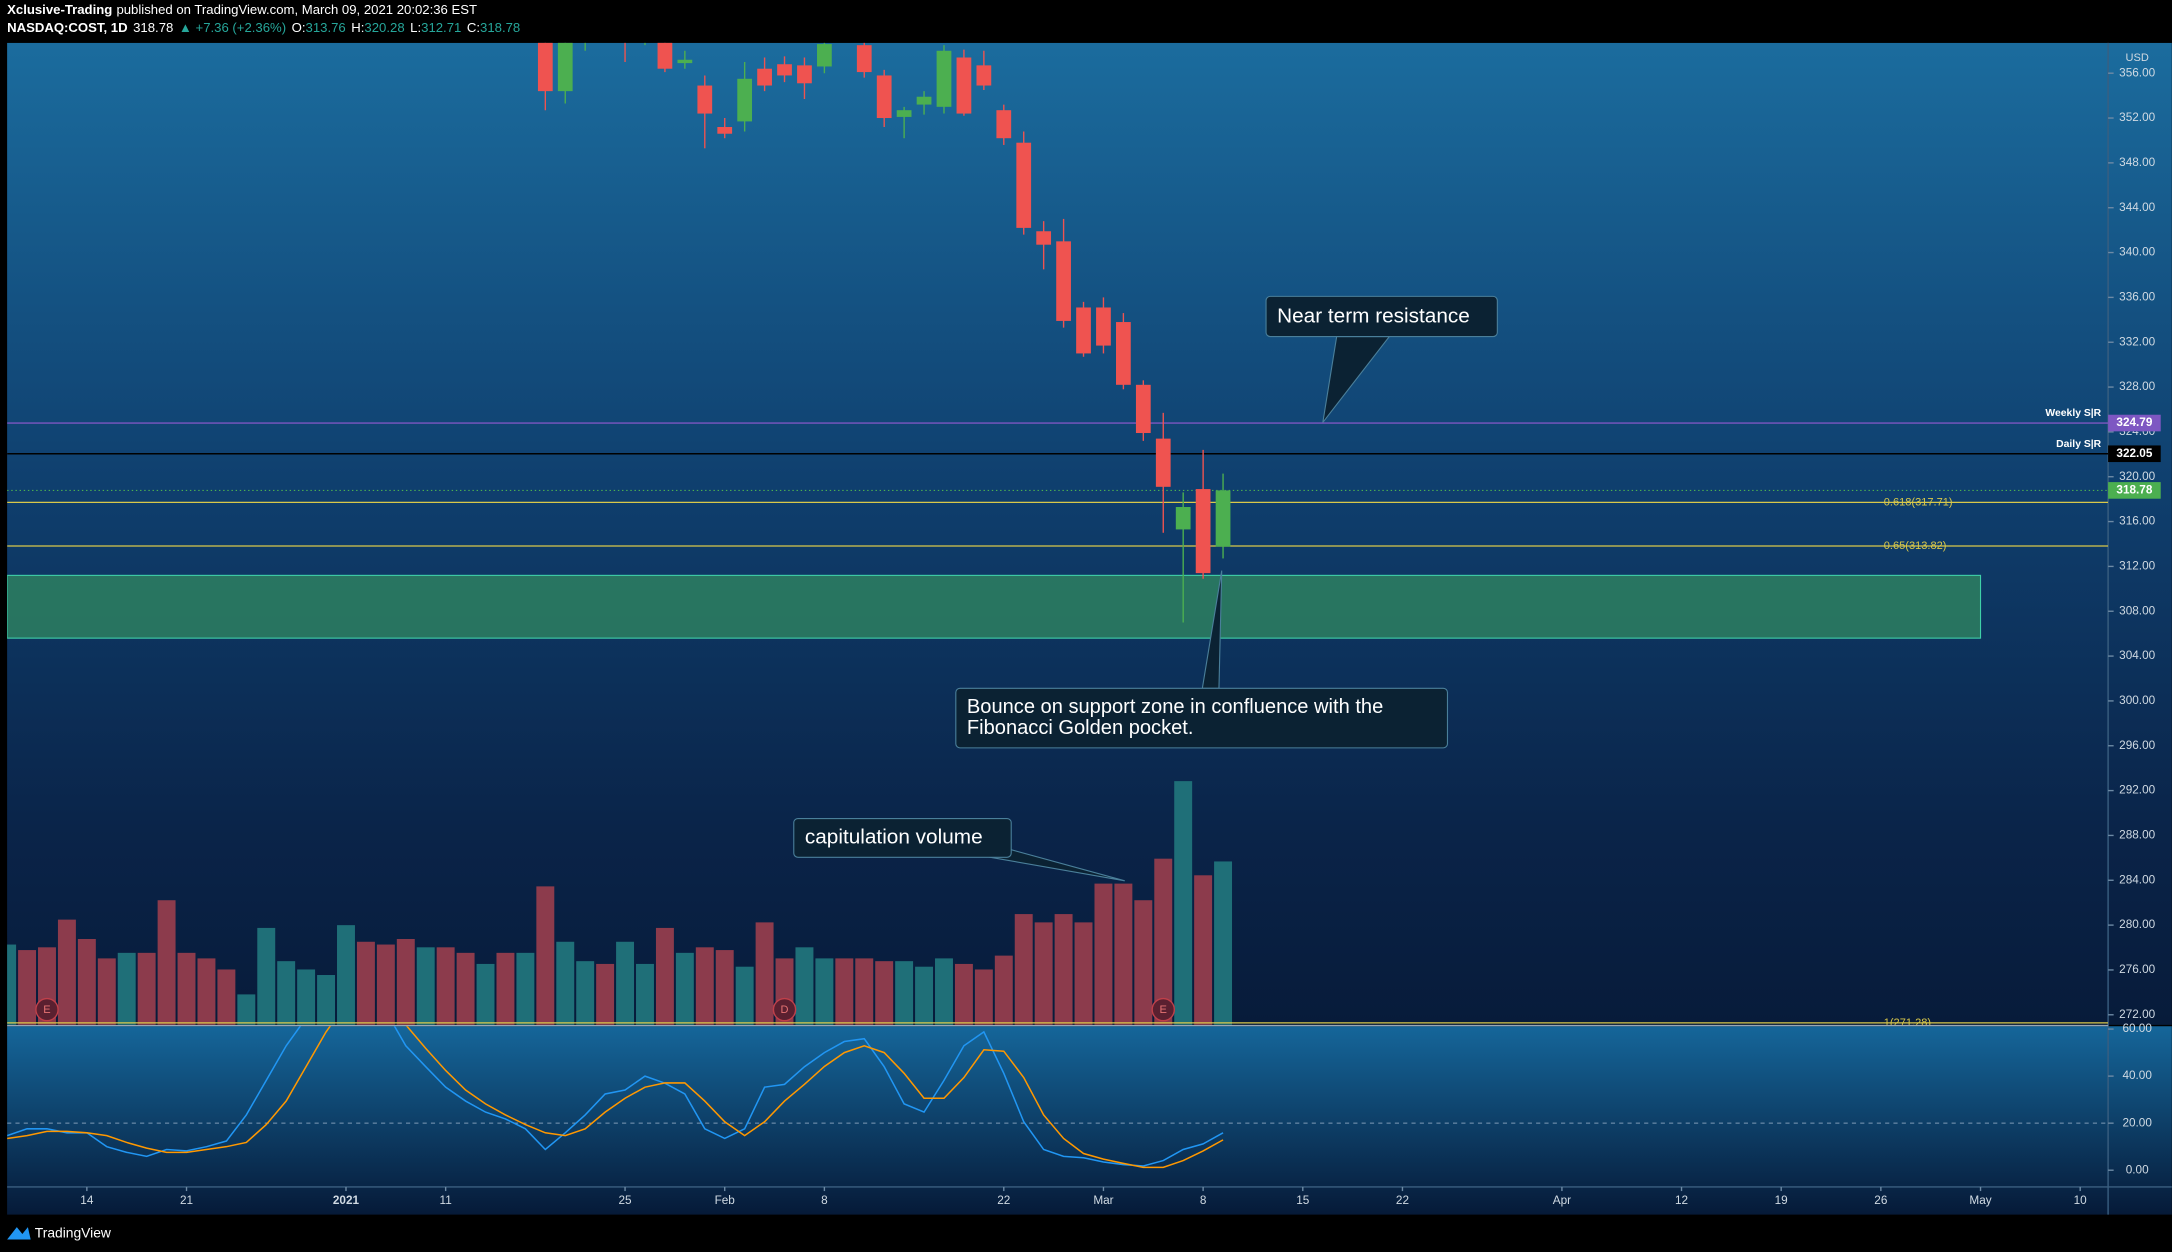 The image size is (2172, 1252). Describe the element at coordinates (2137, 1075) in the screenshot. I see `osc-y-tick-label: 40.00` at that location.